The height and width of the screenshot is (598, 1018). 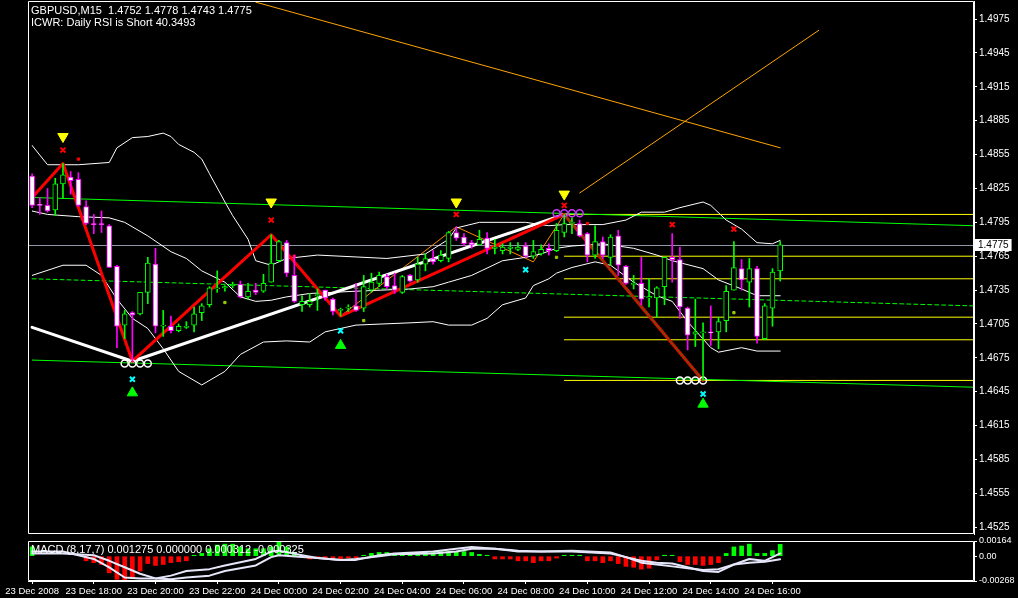 What do you see at coordinates (995, 459) in the screenshot?
I see `y-tick-label: 1.4585` at bounding box center [995, 459].